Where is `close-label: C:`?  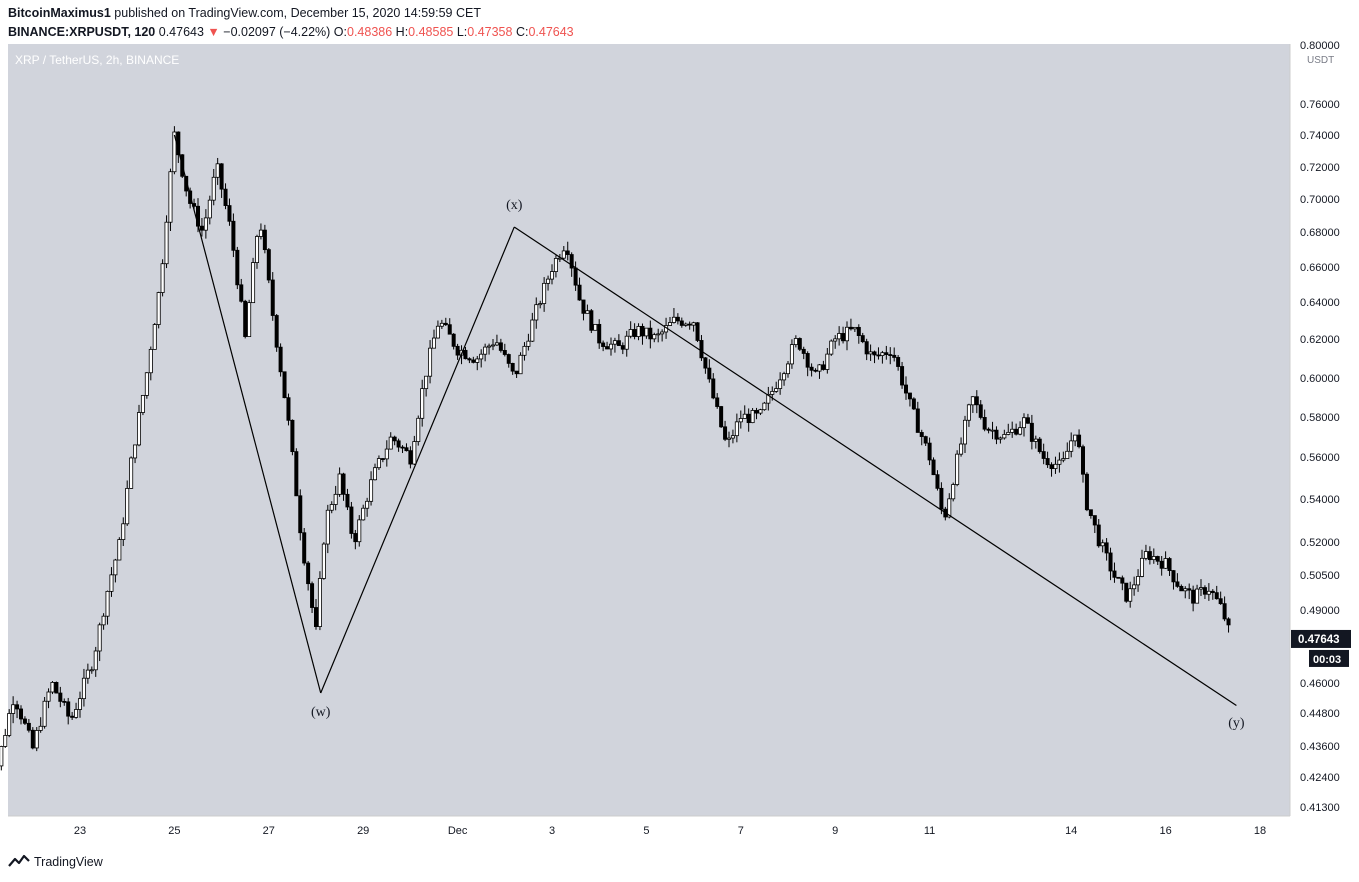 close-label: C: is located at coordinates (522, 32).